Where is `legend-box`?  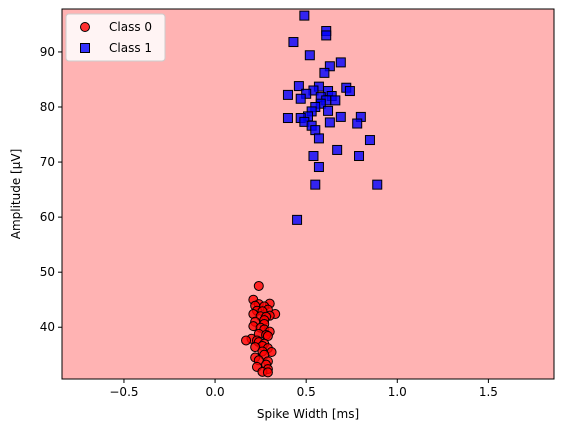 legend-box is located at coordinates (115, 37).